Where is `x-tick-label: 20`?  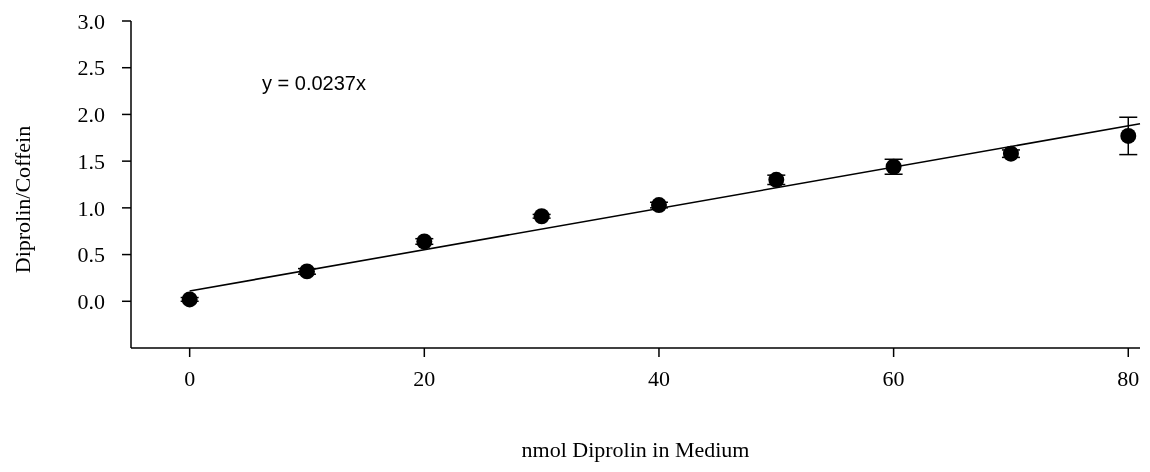
x-tick-label: 20 is located at coordinates (424, 378).